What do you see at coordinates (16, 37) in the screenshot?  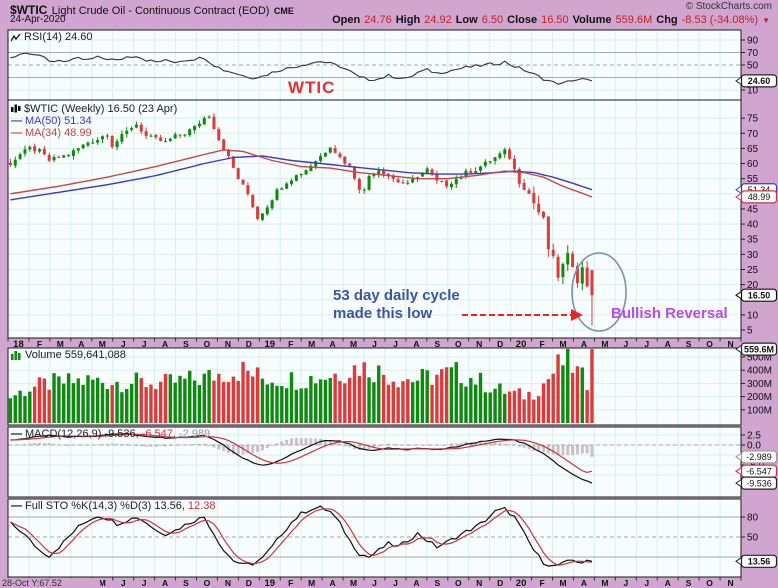 I see `indicator-icon` at bounding box center [16, 37].